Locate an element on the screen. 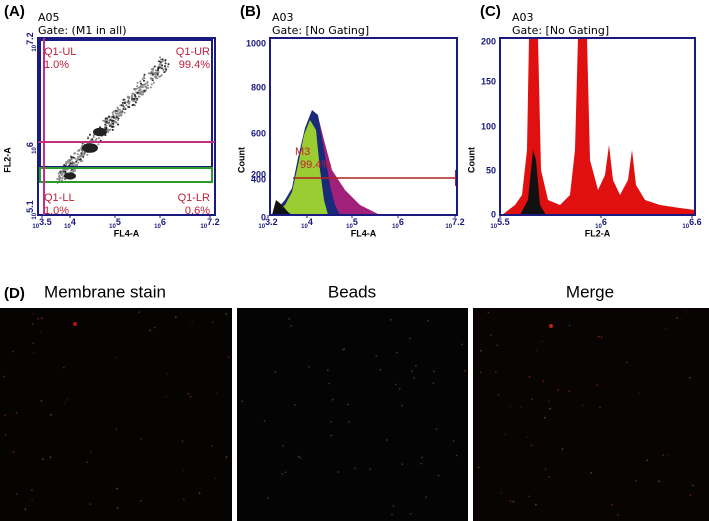  x-tick-label: 103.5 is located at coordinates (41, 223).